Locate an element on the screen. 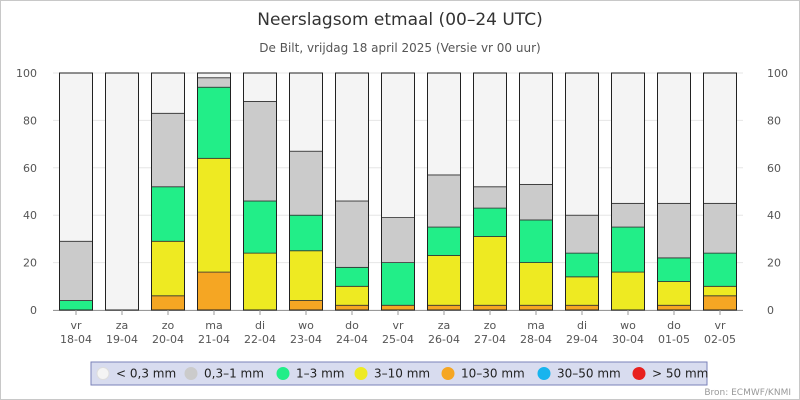  y-tick-label-right: 40 is located at coordinates (774, 215).